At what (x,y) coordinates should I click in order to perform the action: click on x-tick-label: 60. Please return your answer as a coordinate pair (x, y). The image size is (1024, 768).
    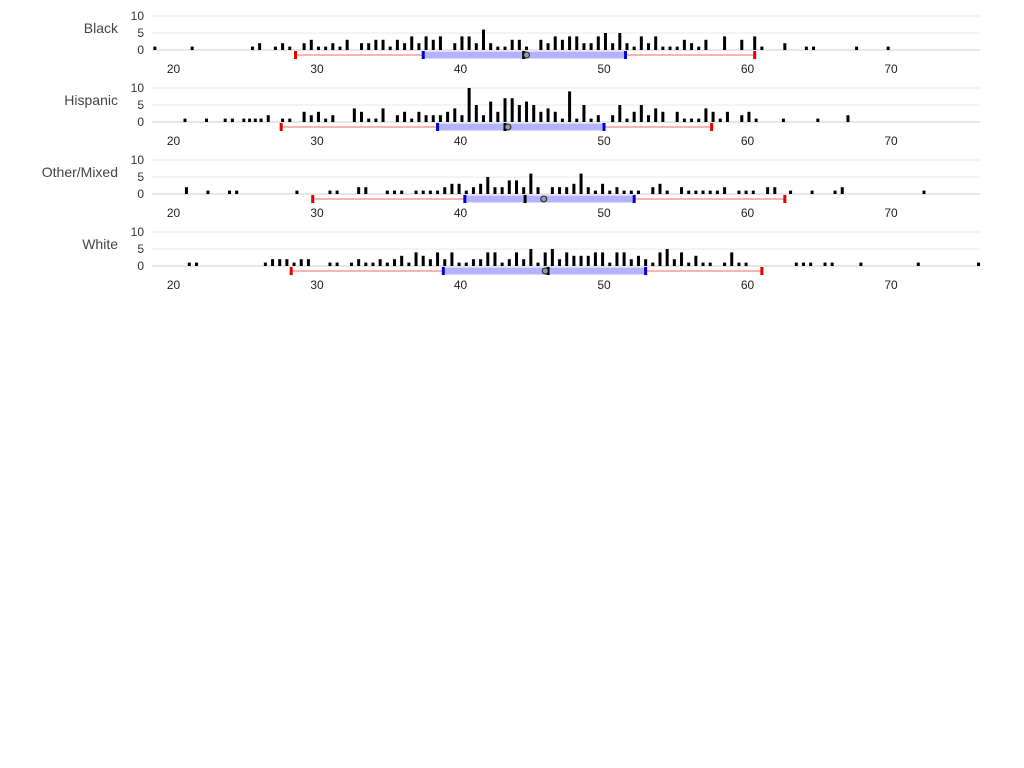
    Looking at the image, I should click on (748, 69).